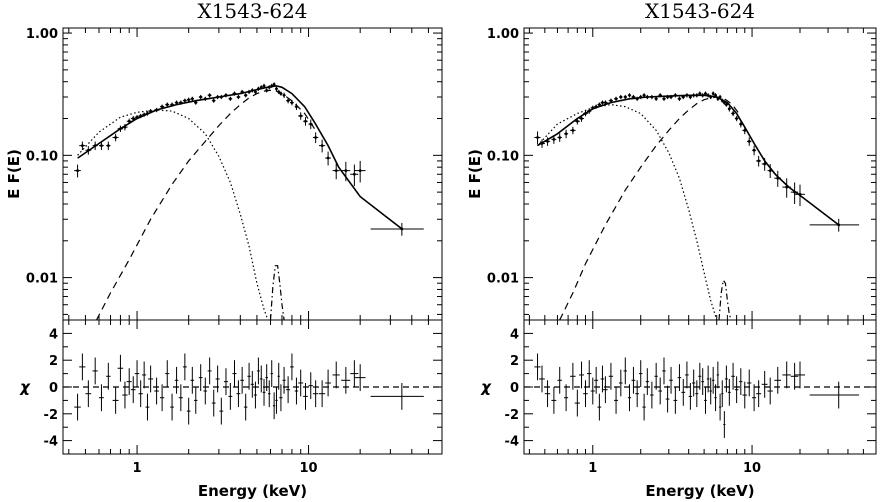 This screenshot has height=502, width=882. What do you see at coordinates (42, 279) in the screenshot?
I see `y-tick-label: 0.01` at bounding box center [42, 279].